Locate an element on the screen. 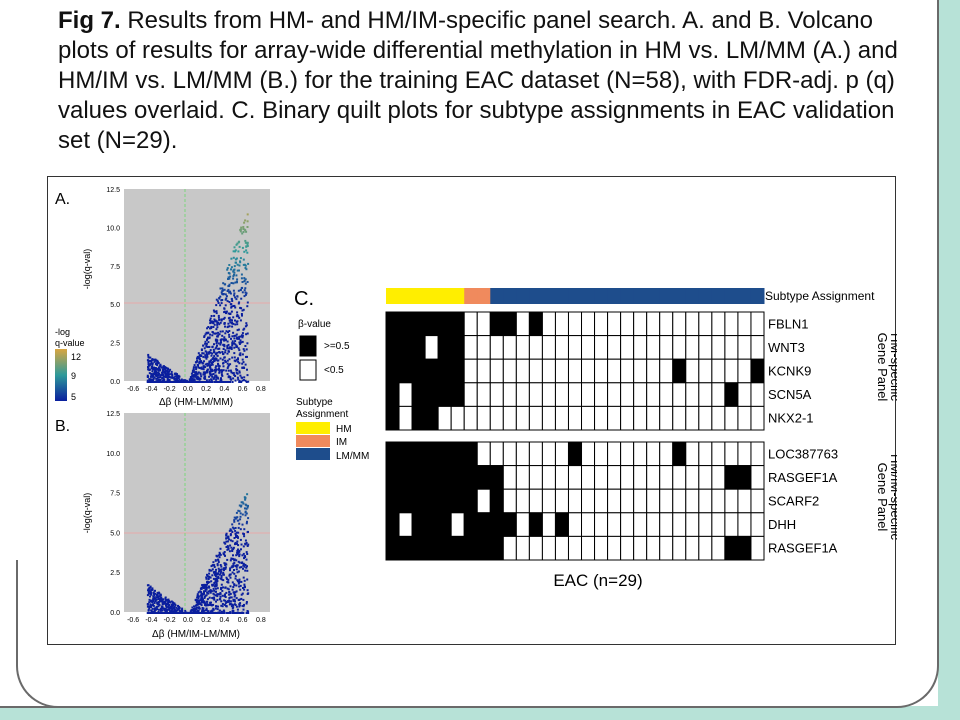 Image resolution: width=960 pixels, height=720 pixels. y-tick-label: 2.5 is located at coordinates (115, 344).